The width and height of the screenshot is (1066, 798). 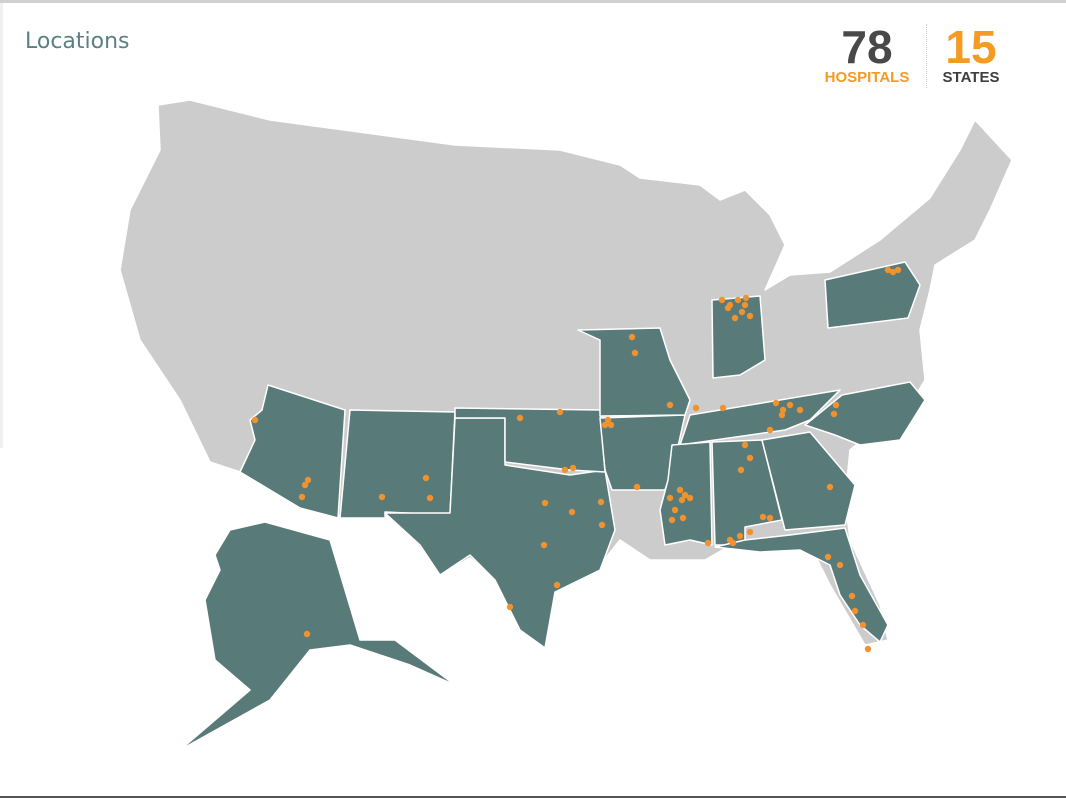 I want to click on state-pennsylvania, so click(x=872, y=295).